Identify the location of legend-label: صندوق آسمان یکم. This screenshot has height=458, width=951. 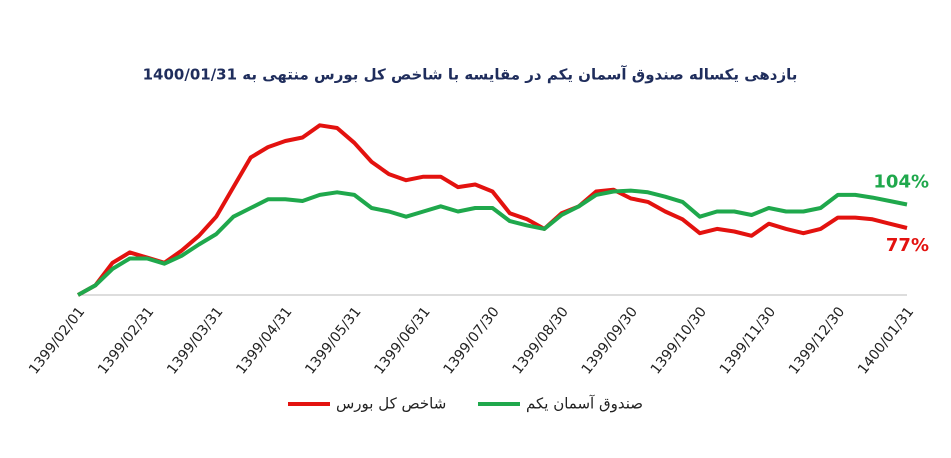
(584, 404).